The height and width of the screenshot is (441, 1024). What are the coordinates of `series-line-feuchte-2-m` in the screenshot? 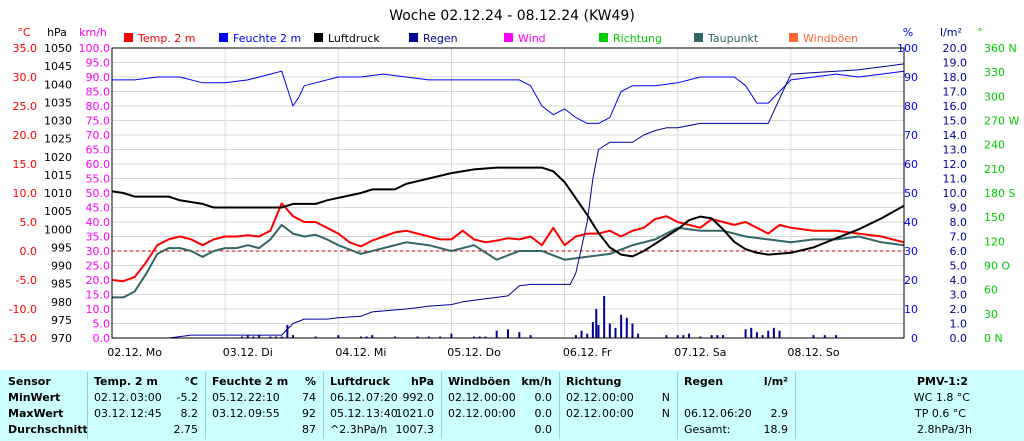 It's located at (508, 97).